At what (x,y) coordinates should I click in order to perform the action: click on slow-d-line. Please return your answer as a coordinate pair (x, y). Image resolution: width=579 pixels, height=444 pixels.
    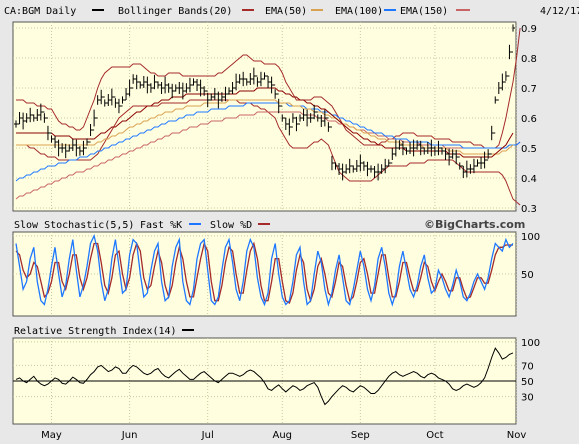
    Looking at the image, I should click on (264, 272).